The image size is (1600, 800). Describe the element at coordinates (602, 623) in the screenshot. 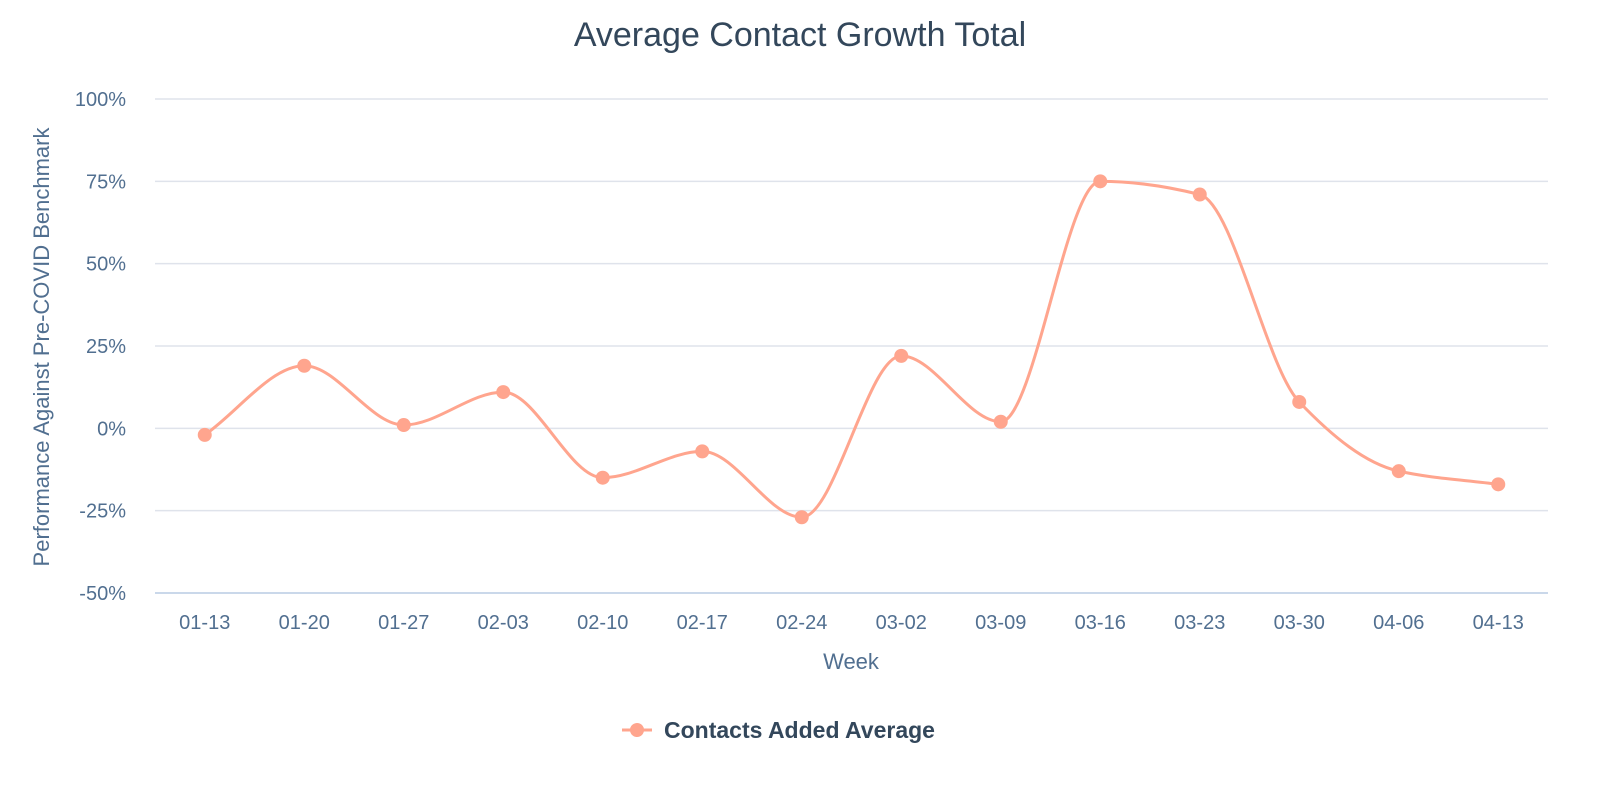

I see `x-tick-label: 02-10` at that location.